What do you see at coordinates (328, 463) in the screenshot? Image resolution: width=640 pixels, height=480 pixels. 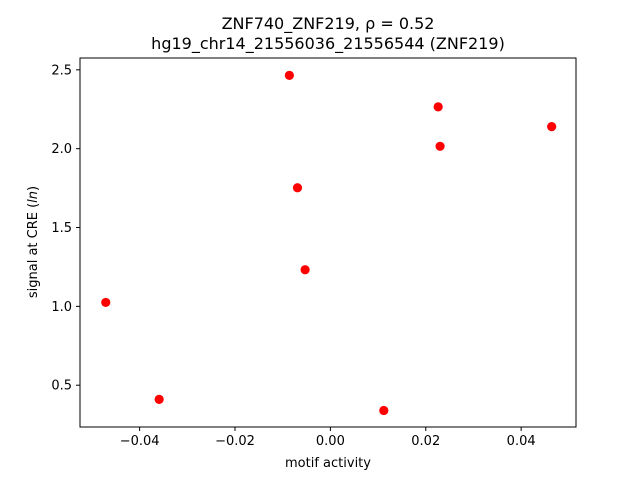 I see `x-axis-label: motif activity` at bounding box center [328, 463].